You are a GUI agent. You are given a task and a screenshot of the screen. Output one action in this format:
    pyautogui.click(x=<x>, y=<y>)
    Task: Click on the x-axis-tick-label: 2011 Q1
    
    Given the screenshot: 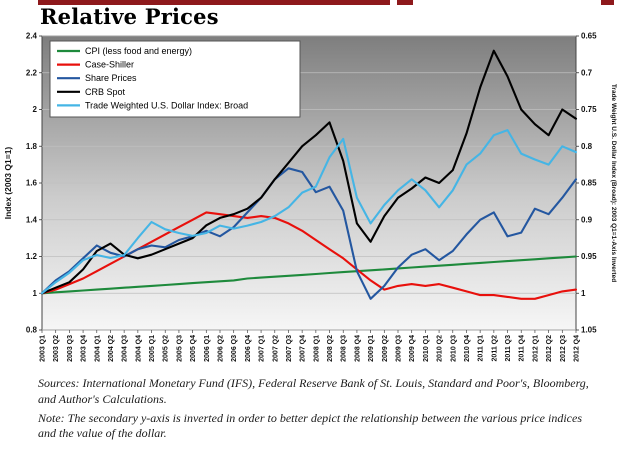 What is the action you would take?
    pyautogui.click(x=481, y=348)
    